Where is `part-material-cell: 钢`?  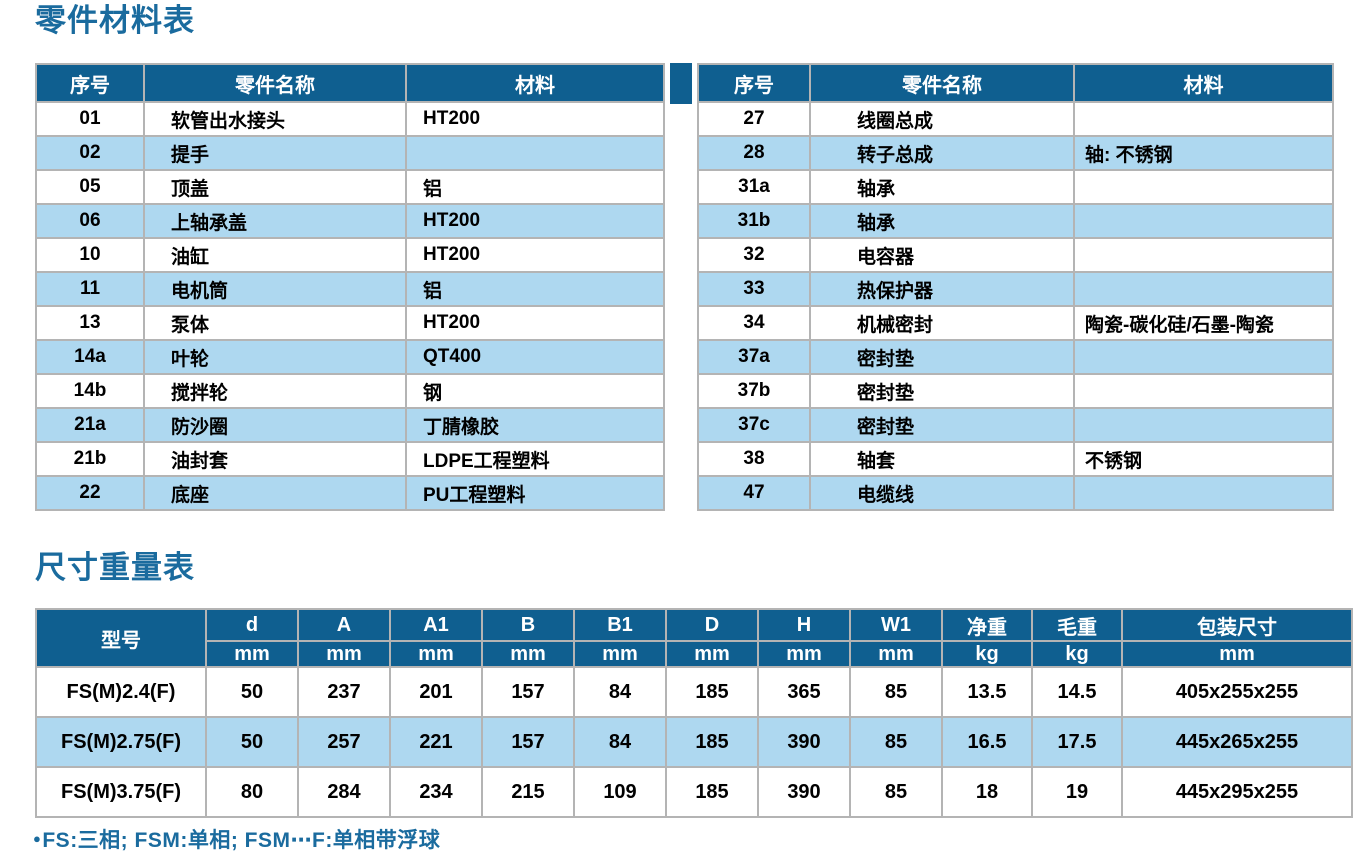
part-material-cell: 钢 is located at coordinates (535, 391).